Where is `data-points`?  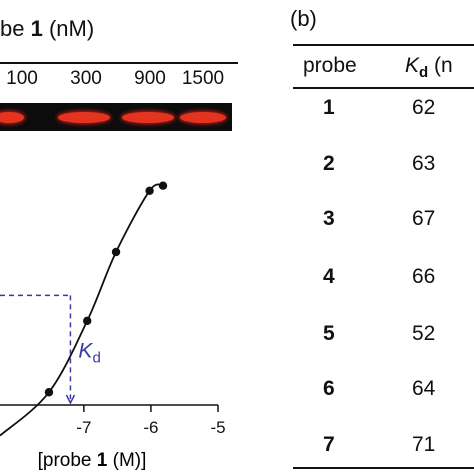 data-points is located at coordinates (106, 289).